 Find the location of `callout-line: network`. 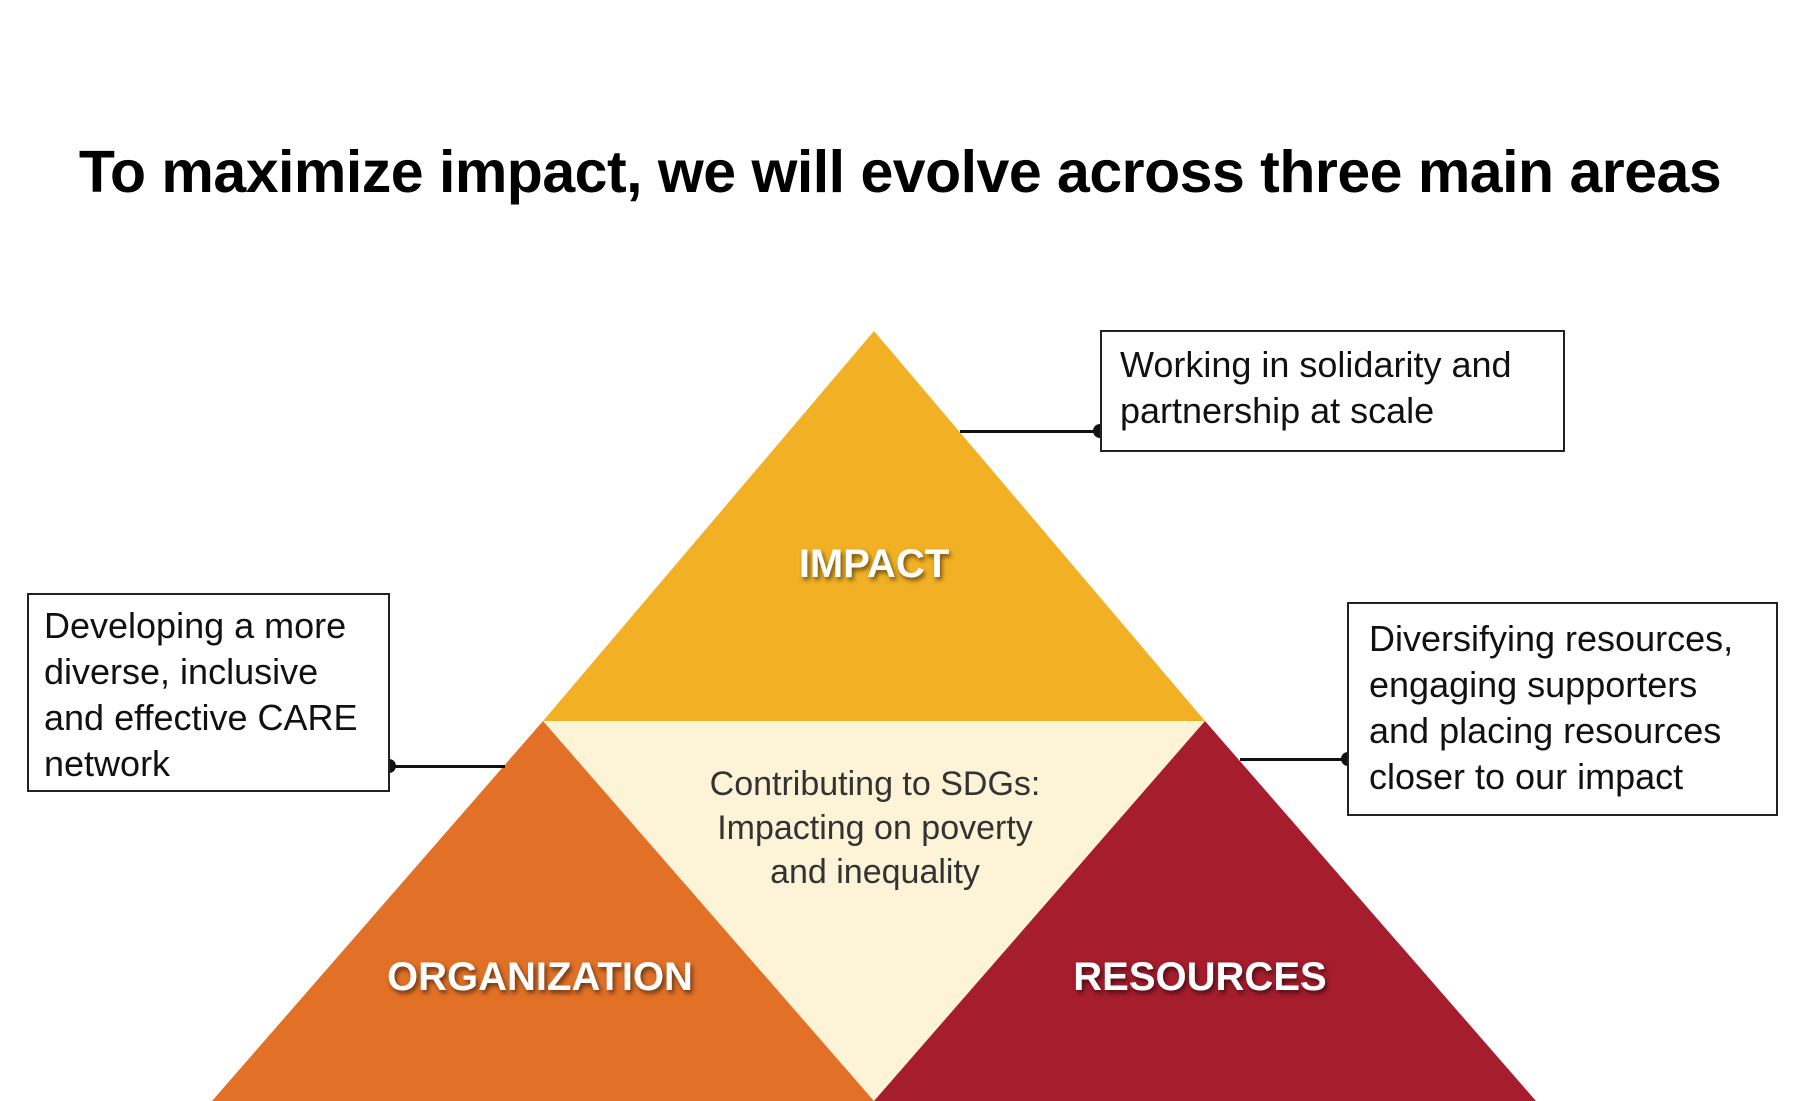

callout-line: network is located at coordinates (107, 763).